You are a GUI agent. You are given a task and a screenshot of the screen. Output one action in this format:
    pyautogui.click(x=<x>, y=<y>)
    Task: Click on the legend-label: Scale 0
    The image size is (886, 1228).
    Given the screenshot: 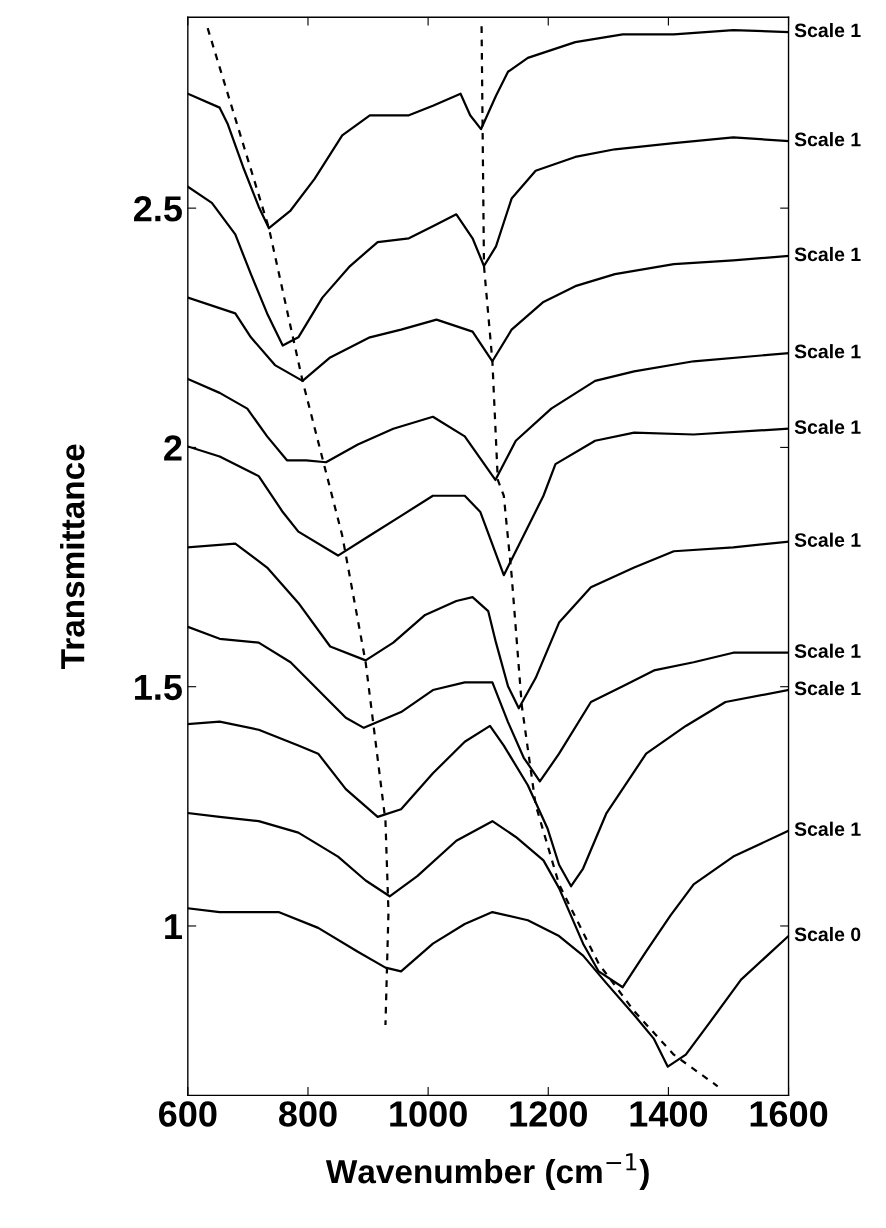 What is the action you would take?
    pyautogui.click(x=827, y=934)
    